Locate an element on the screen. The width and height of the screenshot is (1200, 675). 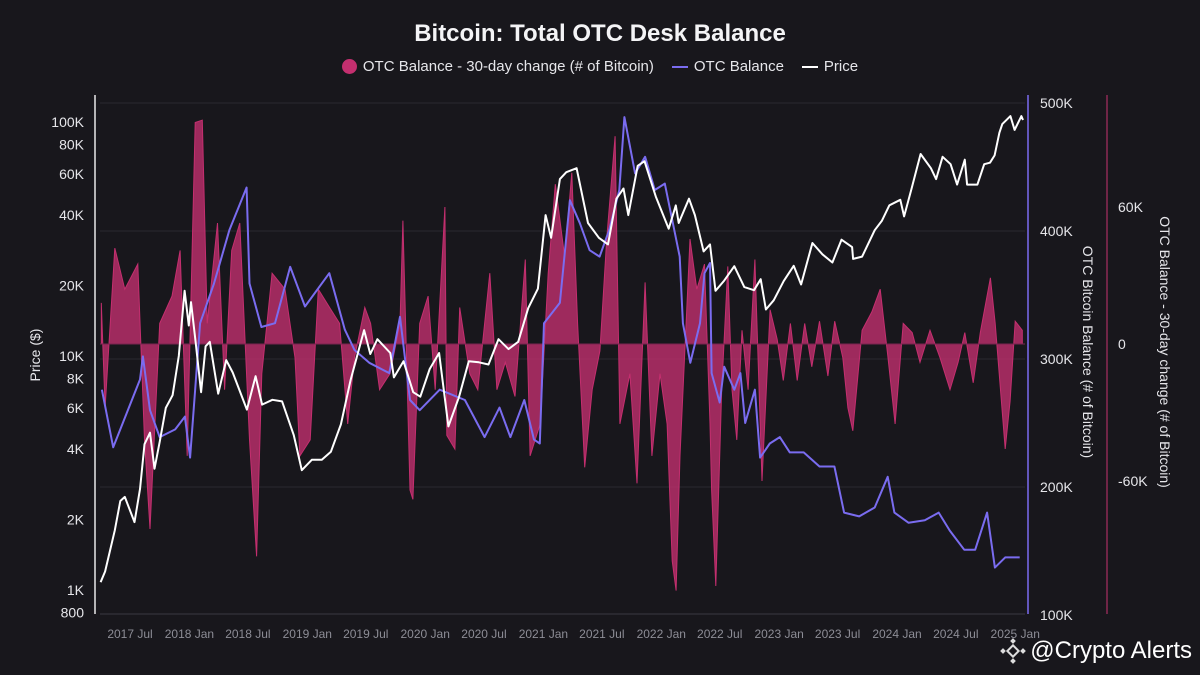
price-tick-label: 1K is located at coordinates (76, 590).